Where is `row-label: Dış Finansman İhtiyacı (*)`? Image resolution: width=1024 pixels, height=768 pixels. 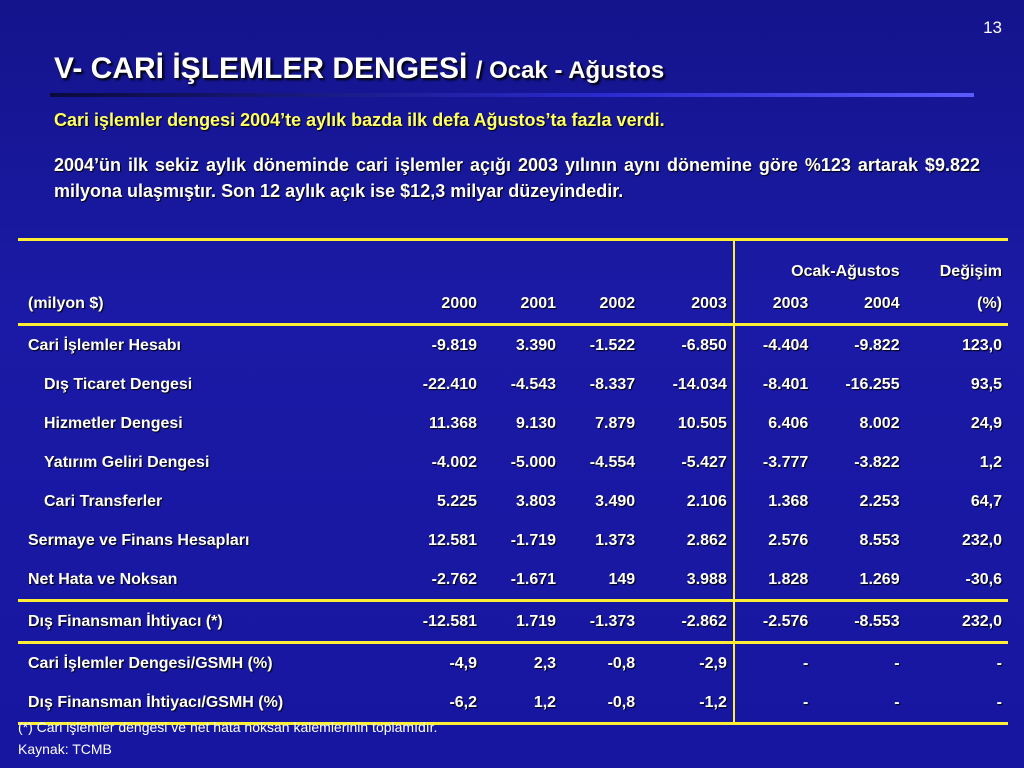
row-label: Dış Finansman İhtiyacı (*) is located at coordinates (205, 621).